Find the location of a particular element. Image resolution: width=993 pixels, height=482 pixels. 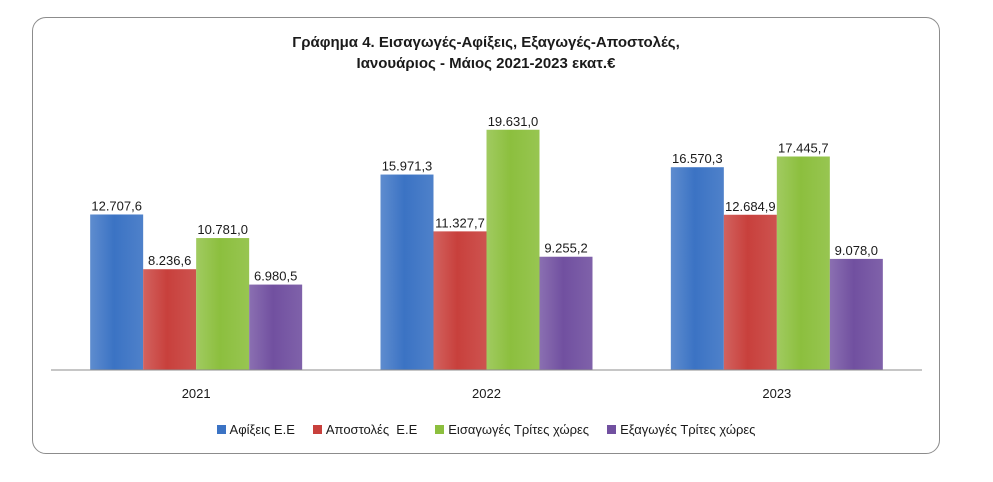

data-label-apostoles-2022: 11.327,7 is located at coordinates (460, 222).